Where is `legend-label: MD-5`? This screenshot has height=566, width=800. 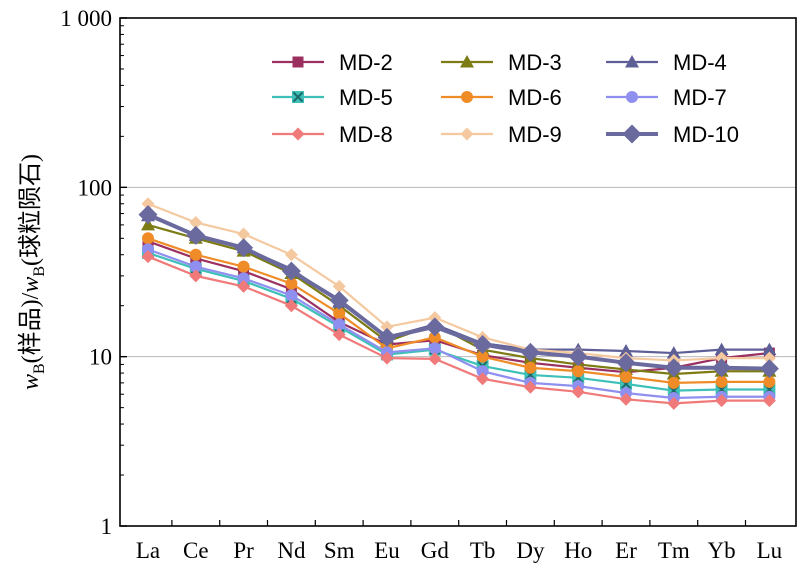
legend-label: MD-5 is located at coordinates (366, 97).